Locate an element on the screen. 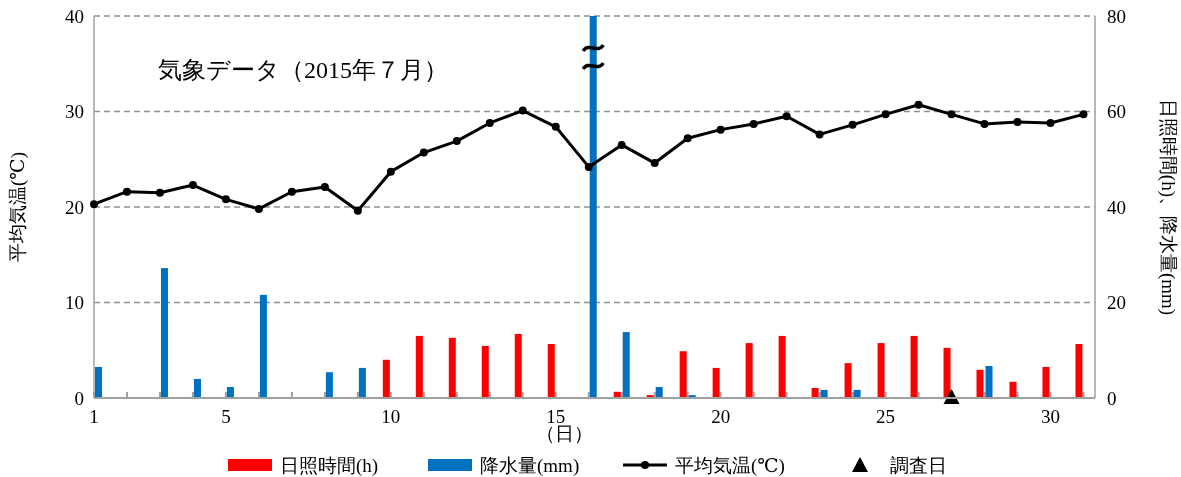 The image size is (1181, 477). text: 気象データ（2015年７月） is located at coordinates (303, 70).